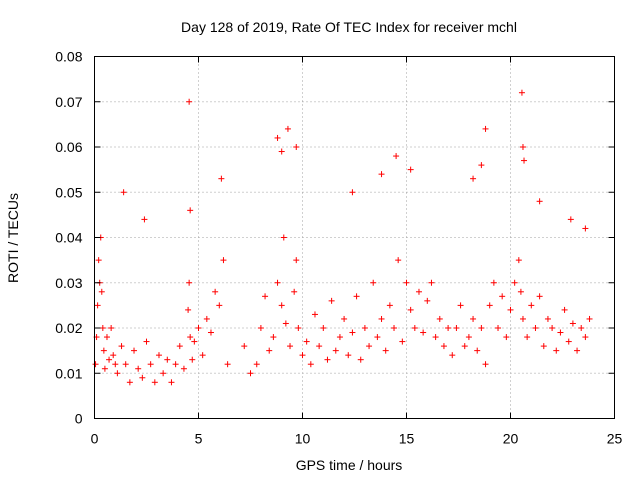 This screenshot has height=480, width=640. Describe the element at coordinates (68, 373) in the screenshot. I see `y-tick-label: 0.01` at that location.